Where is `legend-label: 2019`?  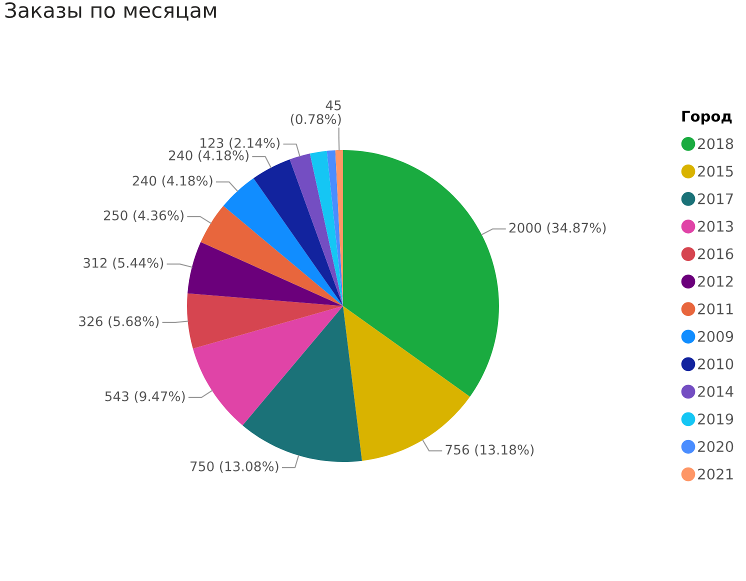 legend-label: 2019 is located at coordinates (716, 419).